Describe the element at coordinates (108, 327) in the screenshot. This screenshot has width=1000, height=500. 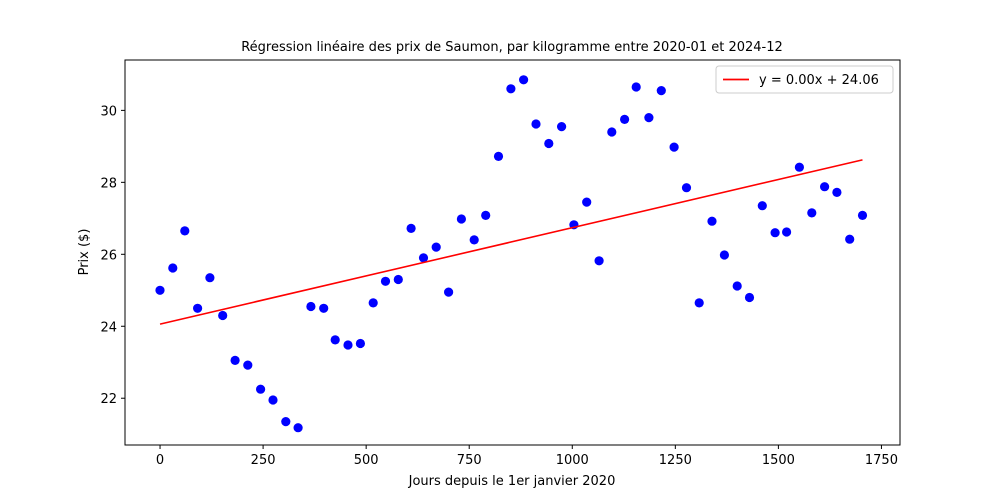
I see `y-tick-label: 24` at that location.